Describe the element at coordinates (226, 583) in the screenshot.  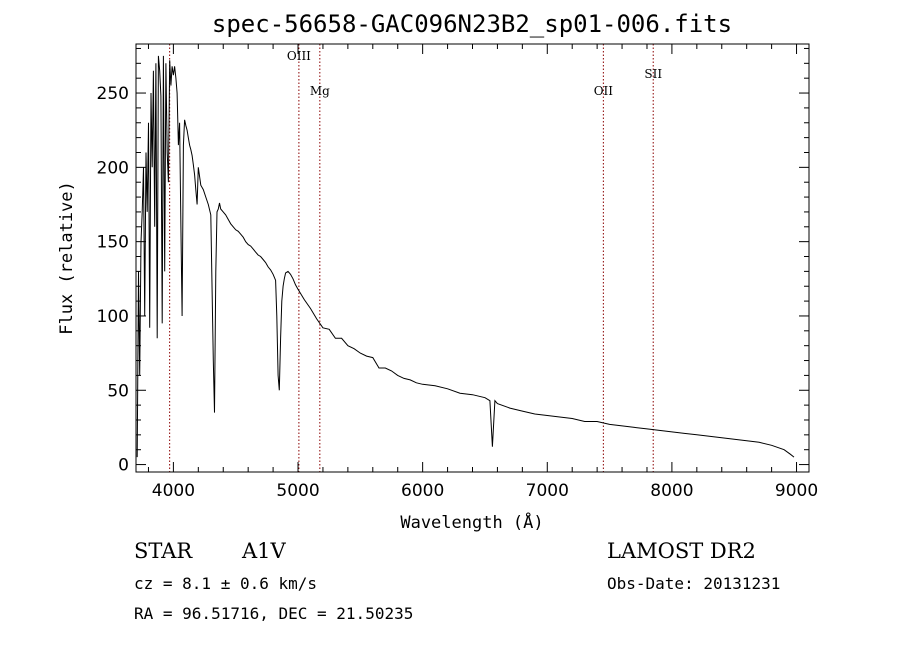
I see `redshift-cz: cz = 8.1 ± 0.6 km/s` at that location.